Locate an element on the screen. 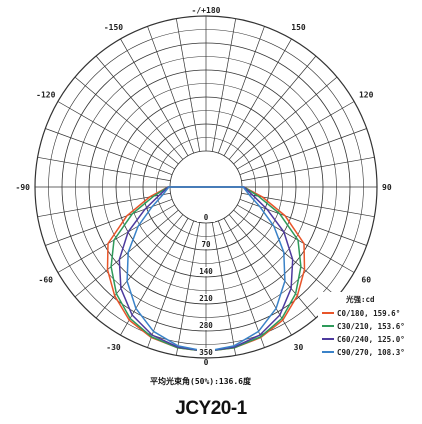  radial-label: 0 is located at coordinates (206, 217).